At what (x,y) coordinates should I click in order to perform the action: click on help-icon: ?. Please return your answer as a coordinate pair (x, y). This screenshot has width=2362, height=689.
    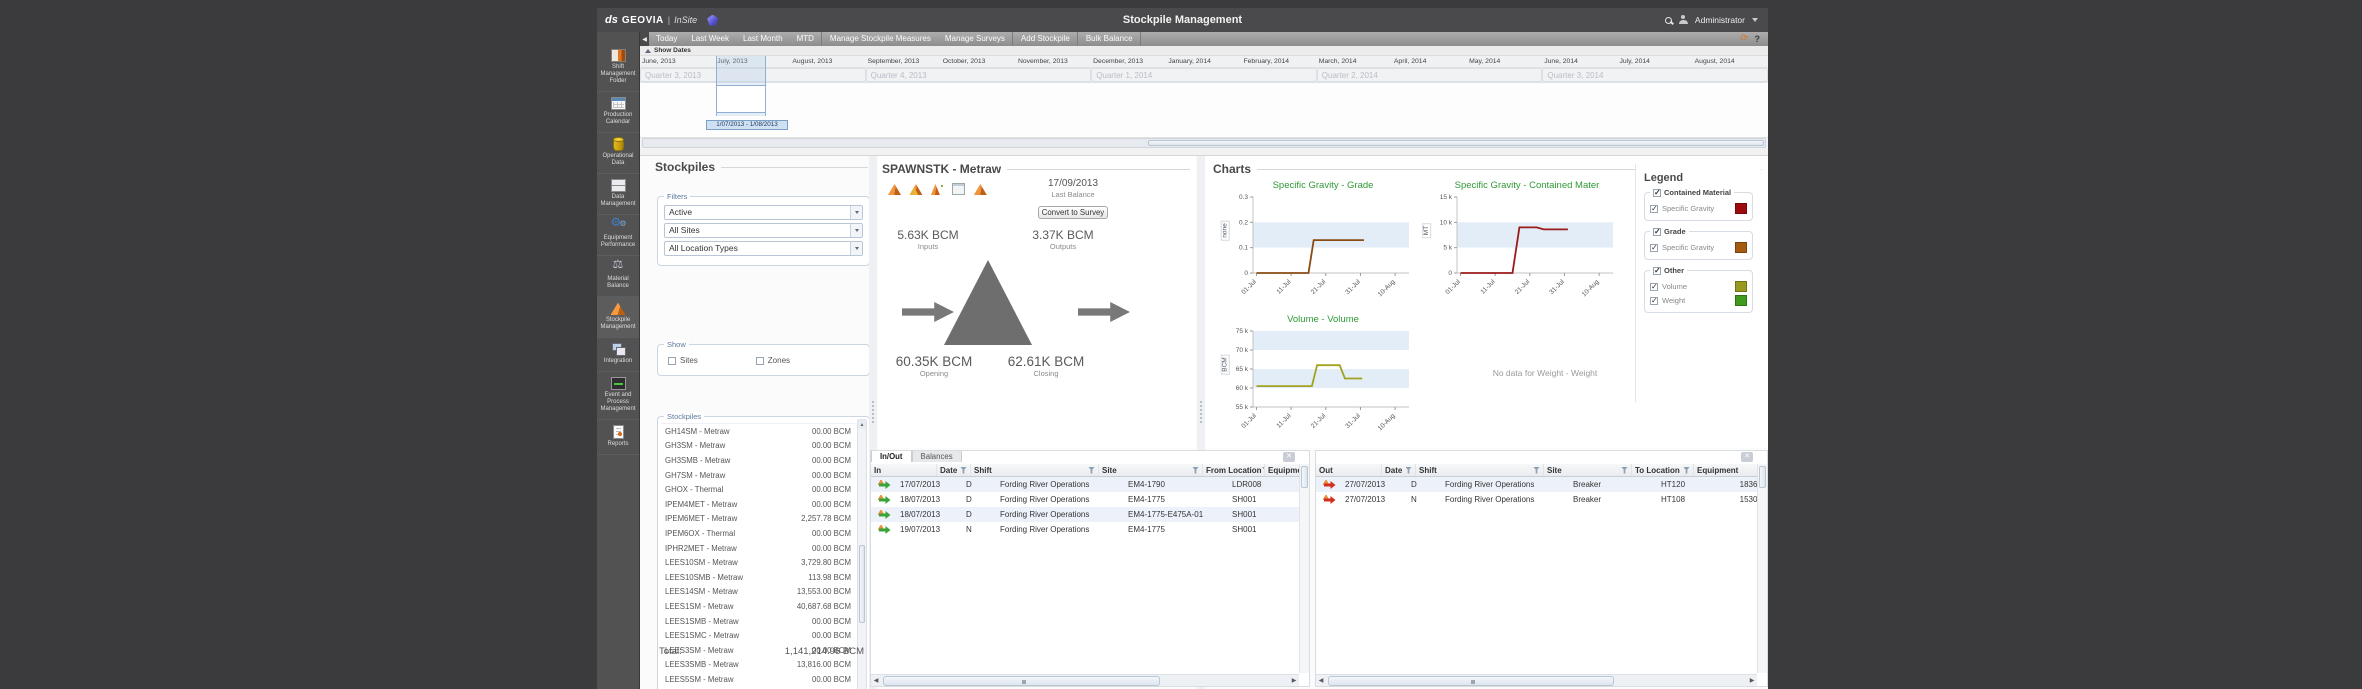
    Looking at the image, I should click on (1757, 39).